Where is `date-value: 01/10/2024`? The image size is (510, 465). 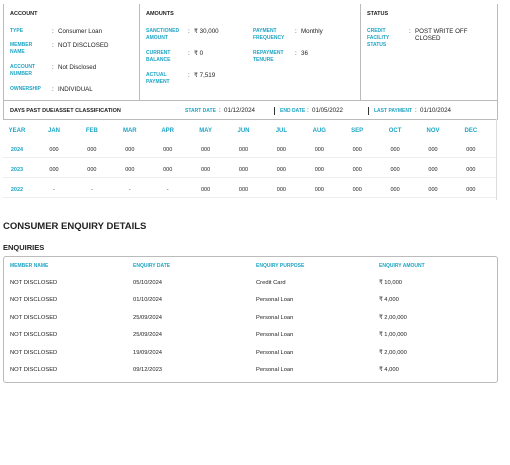 date-value: 01/10/2024 is located at coordinates (435, 110).